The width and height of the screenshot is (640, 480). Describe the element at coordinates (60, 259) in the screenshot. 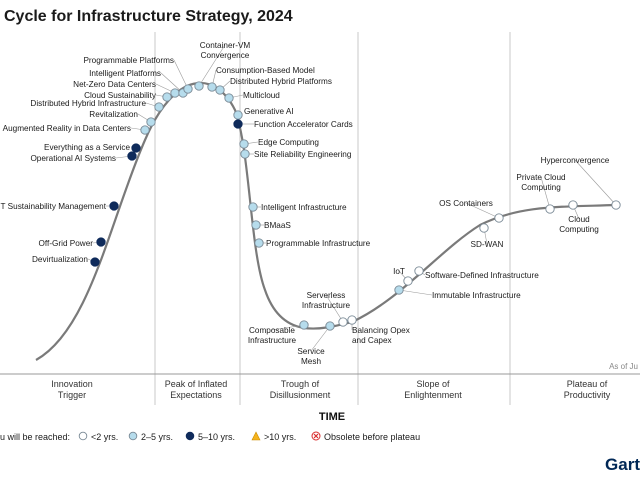

I see `point-label-devirtualization: Devirtualization` at that location.